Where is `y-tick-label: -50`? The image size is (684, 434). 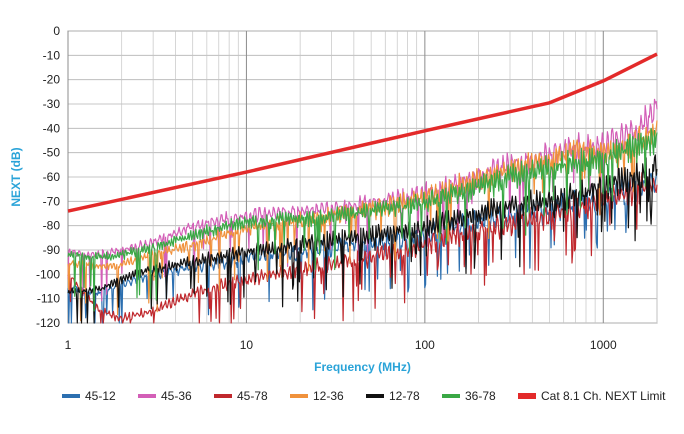 y-tick-label: -50 is located at coordinates (52, 153).